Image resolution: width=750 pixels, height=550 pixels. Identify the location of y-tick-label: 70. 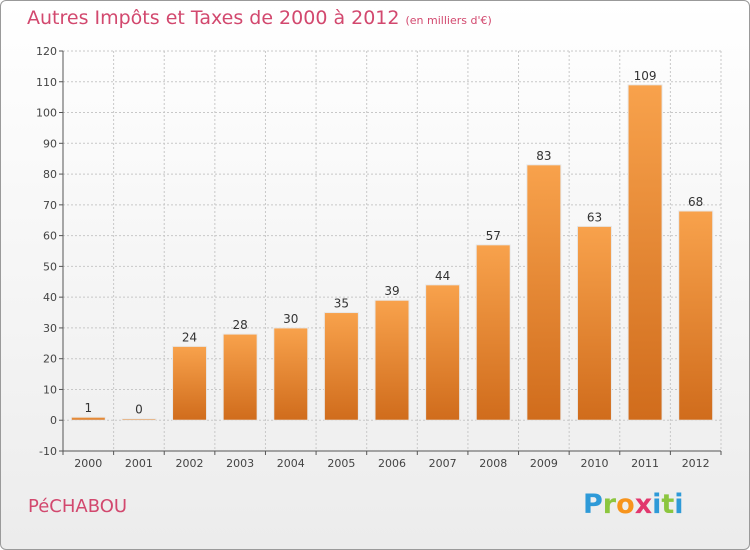
(50, 205).